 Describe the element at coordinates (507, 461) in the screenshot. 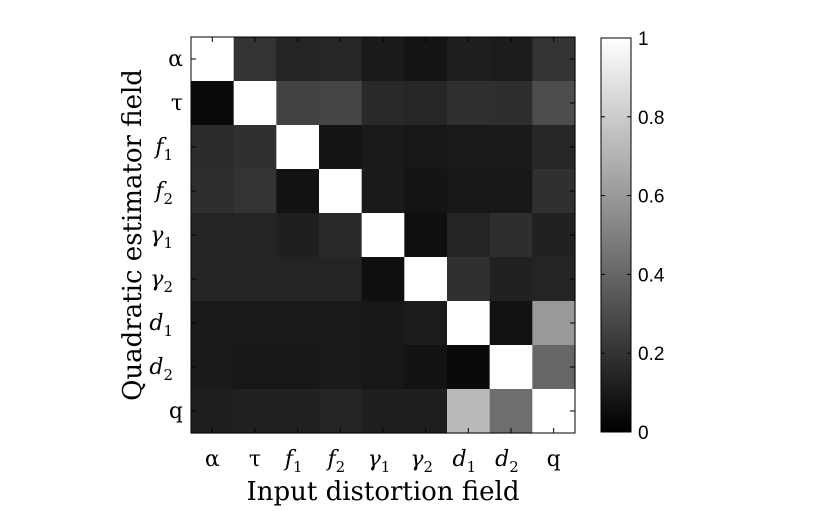

I see `x-tick-label: d2` at that location.